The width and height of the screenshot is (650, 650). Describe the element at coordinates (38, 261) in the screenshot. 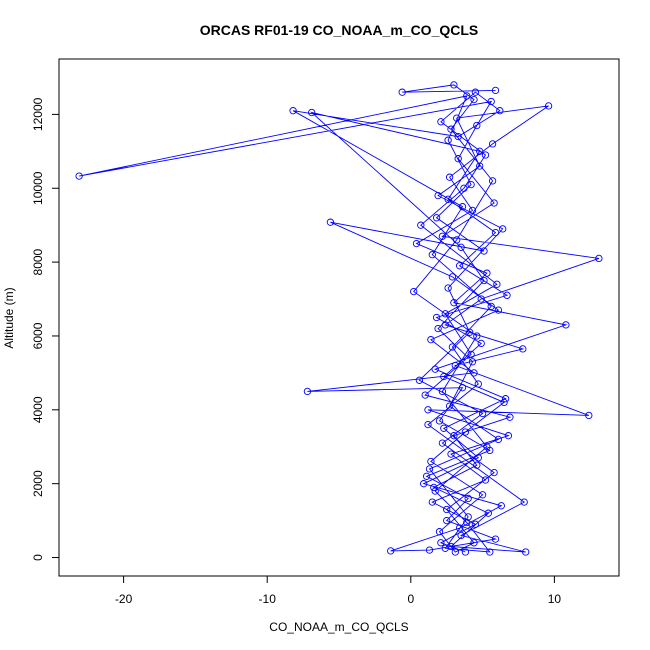

I see `y-tick-label: 8000` at that location.